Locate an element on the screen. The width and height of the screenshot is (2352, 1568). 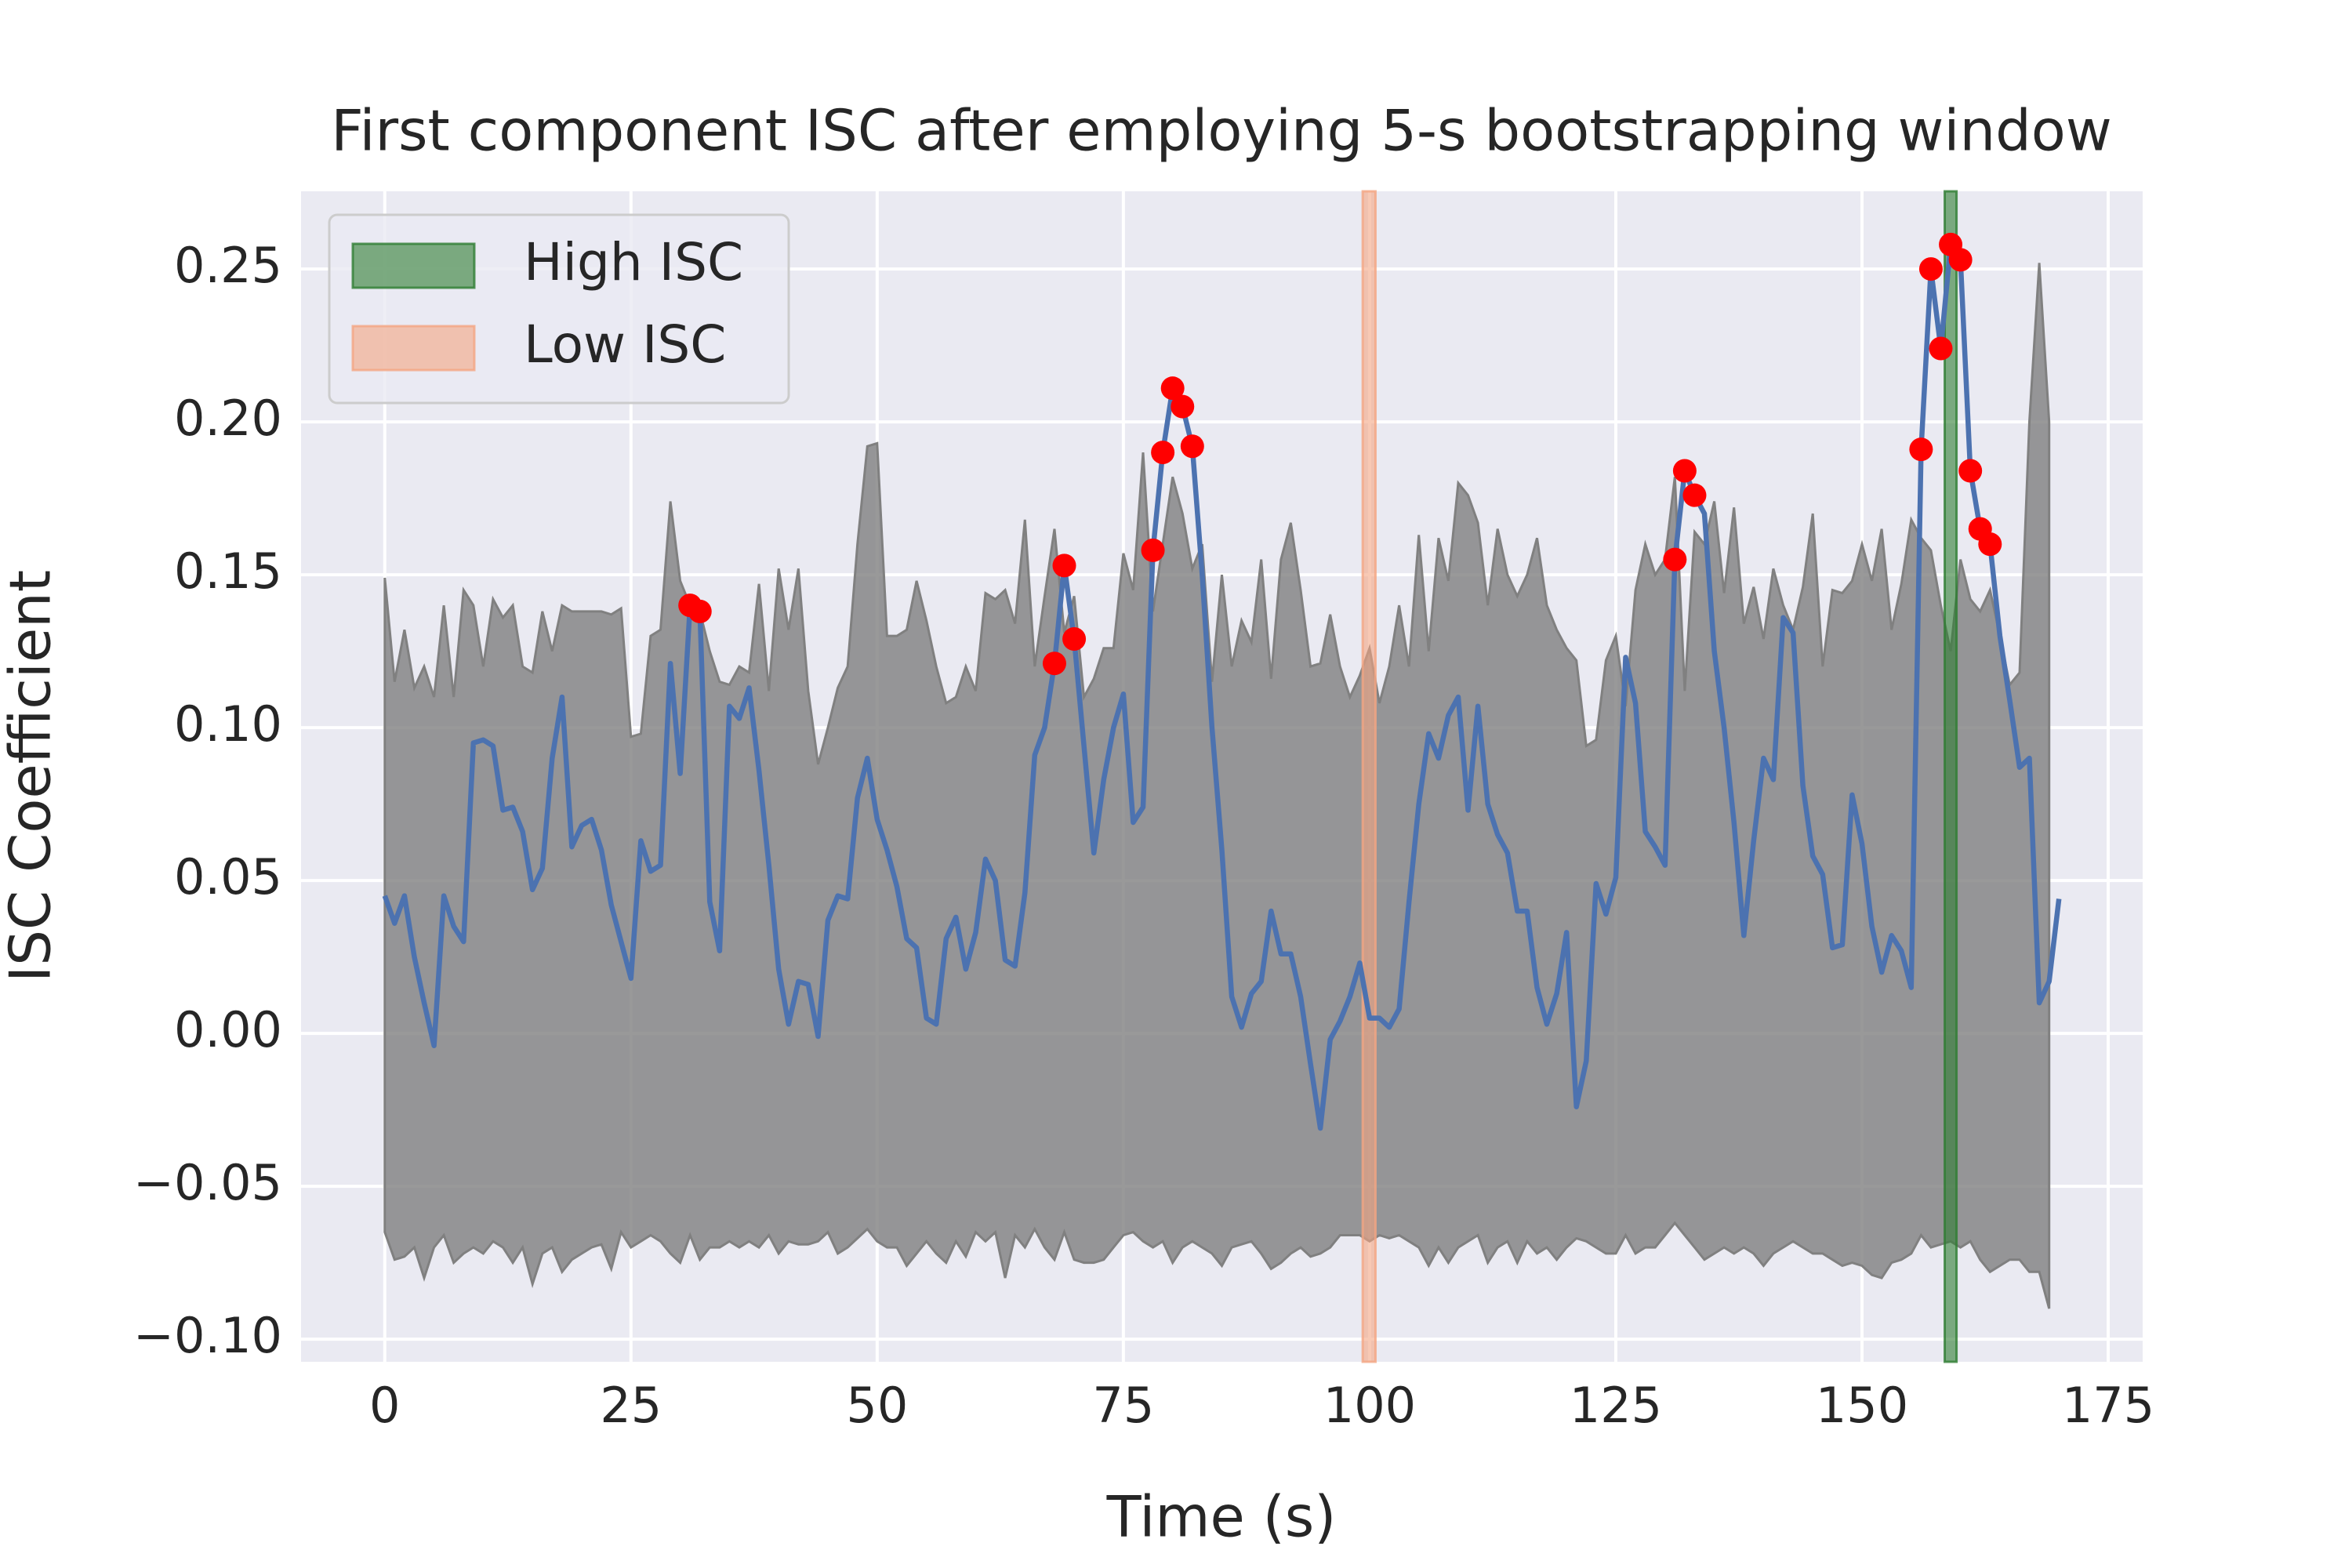
x-tick-label: 50 is located at coordinates (877, 1405).